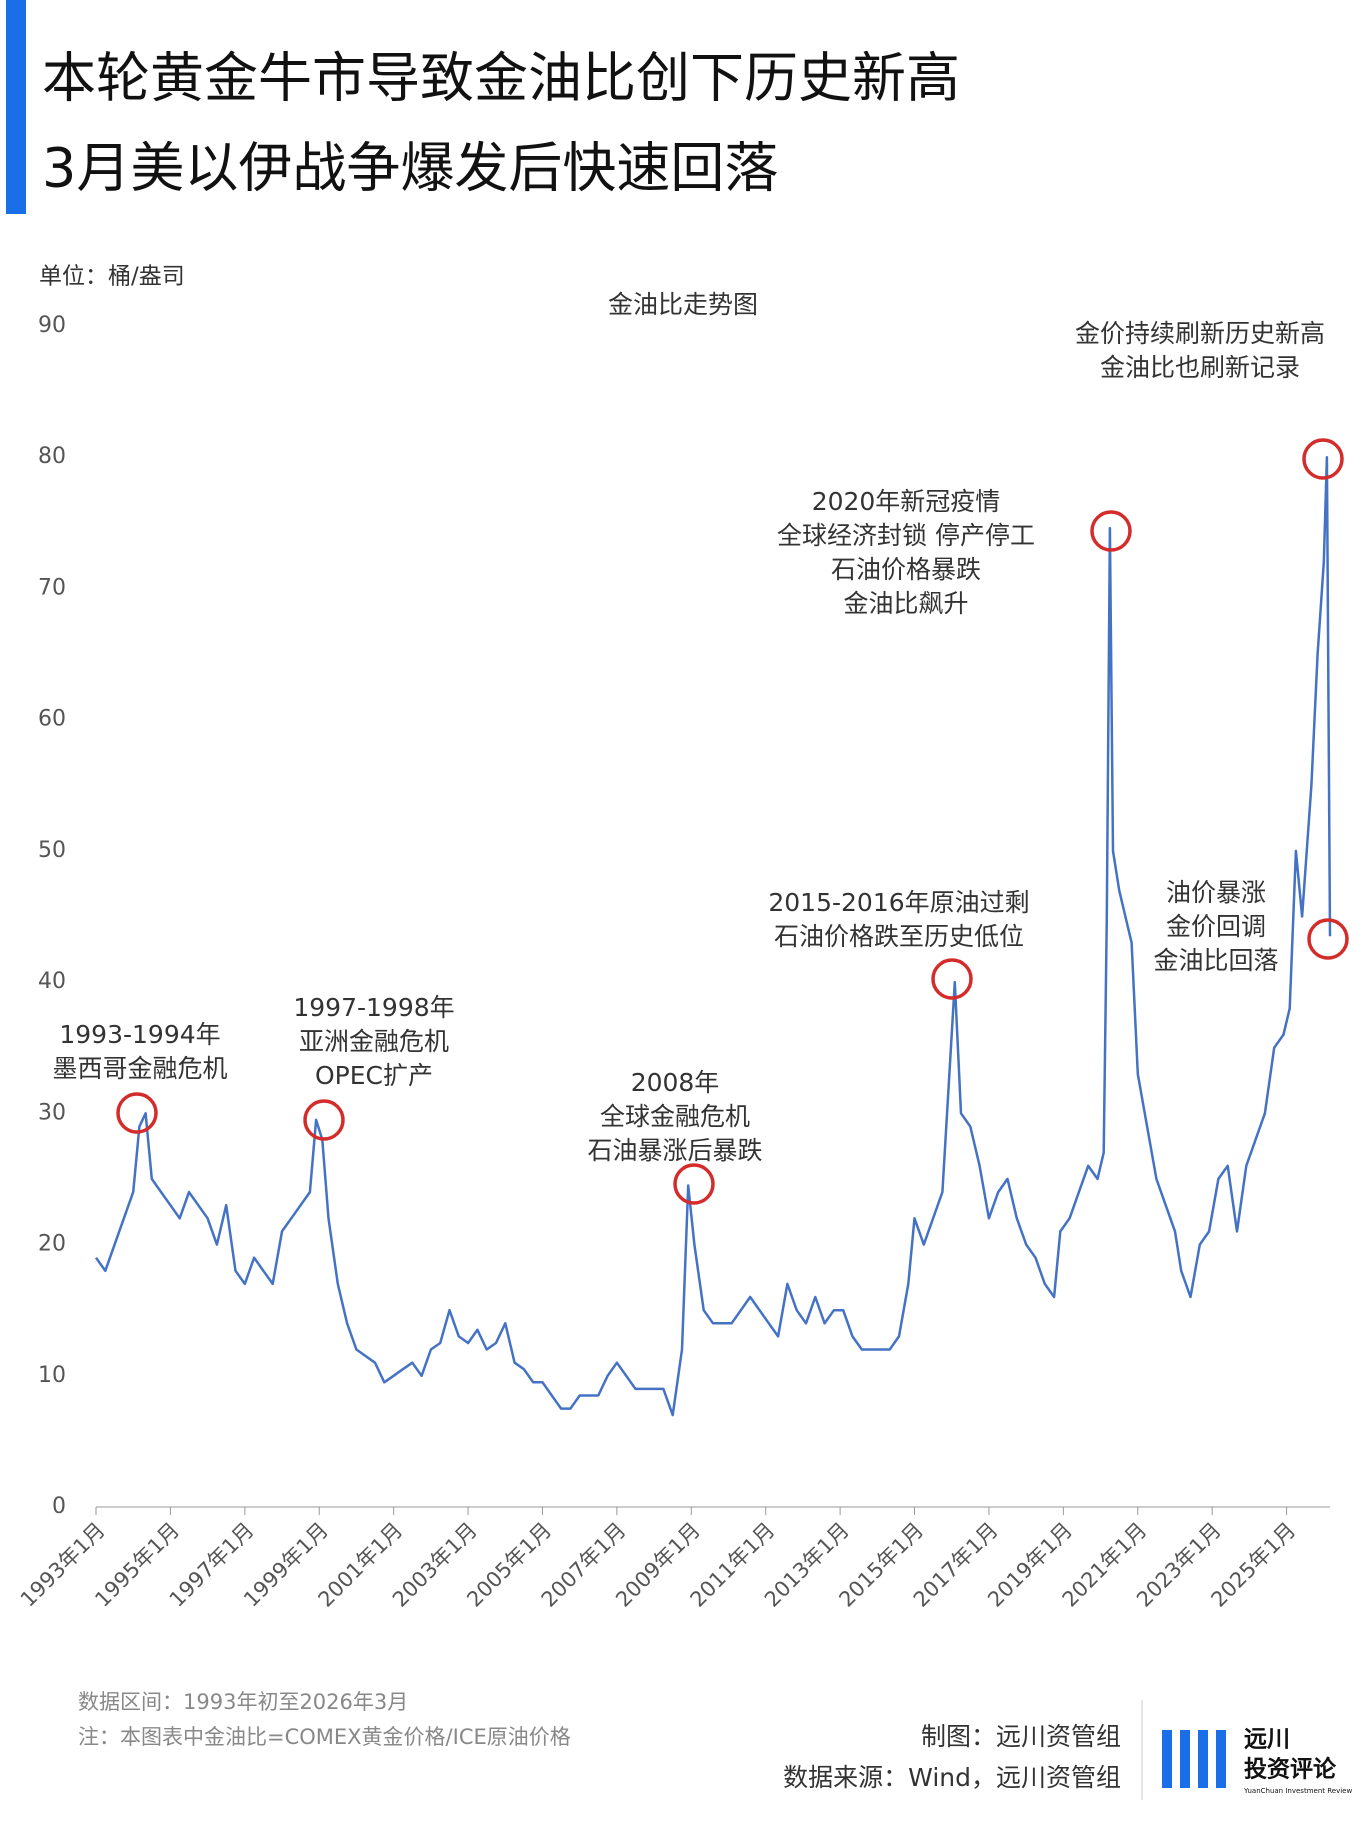  I want to click on annotation: 石油价格暴跌, so click(906, 569).